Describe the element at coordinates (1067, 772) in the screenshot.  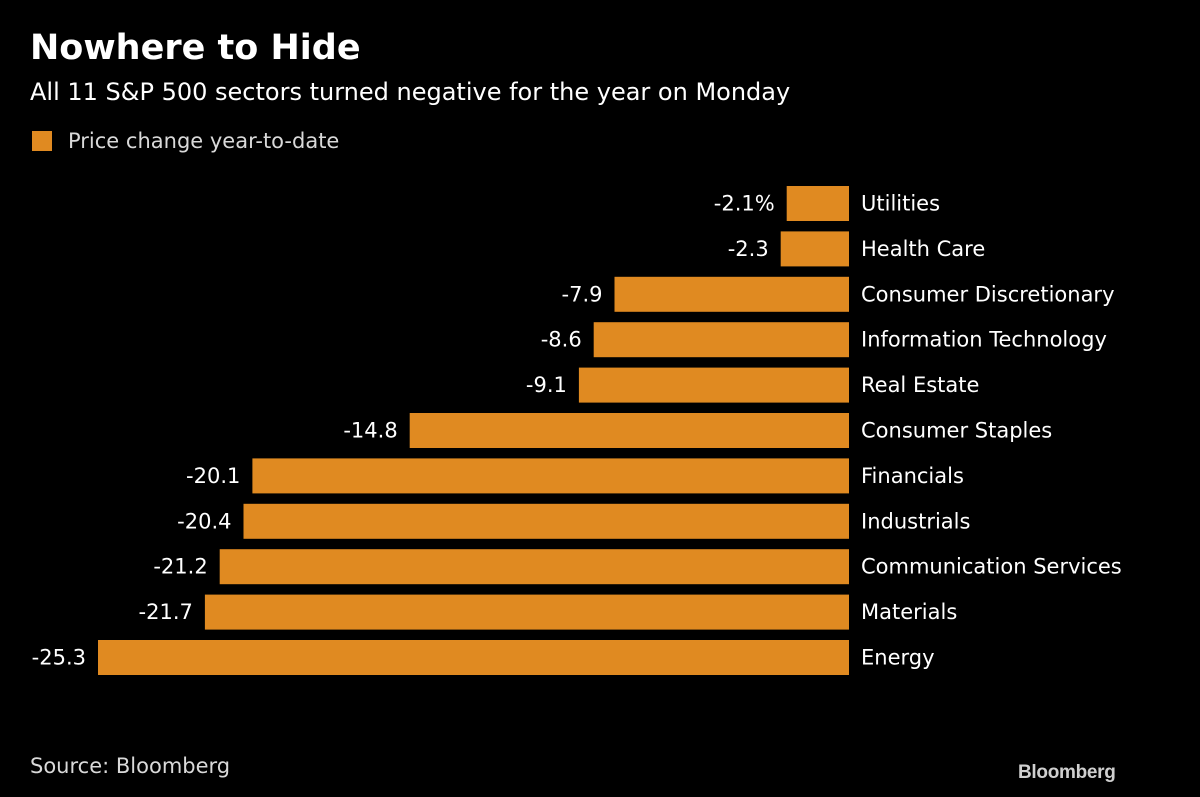
I see `bloomberg-logo: Bloomberg` at that location.